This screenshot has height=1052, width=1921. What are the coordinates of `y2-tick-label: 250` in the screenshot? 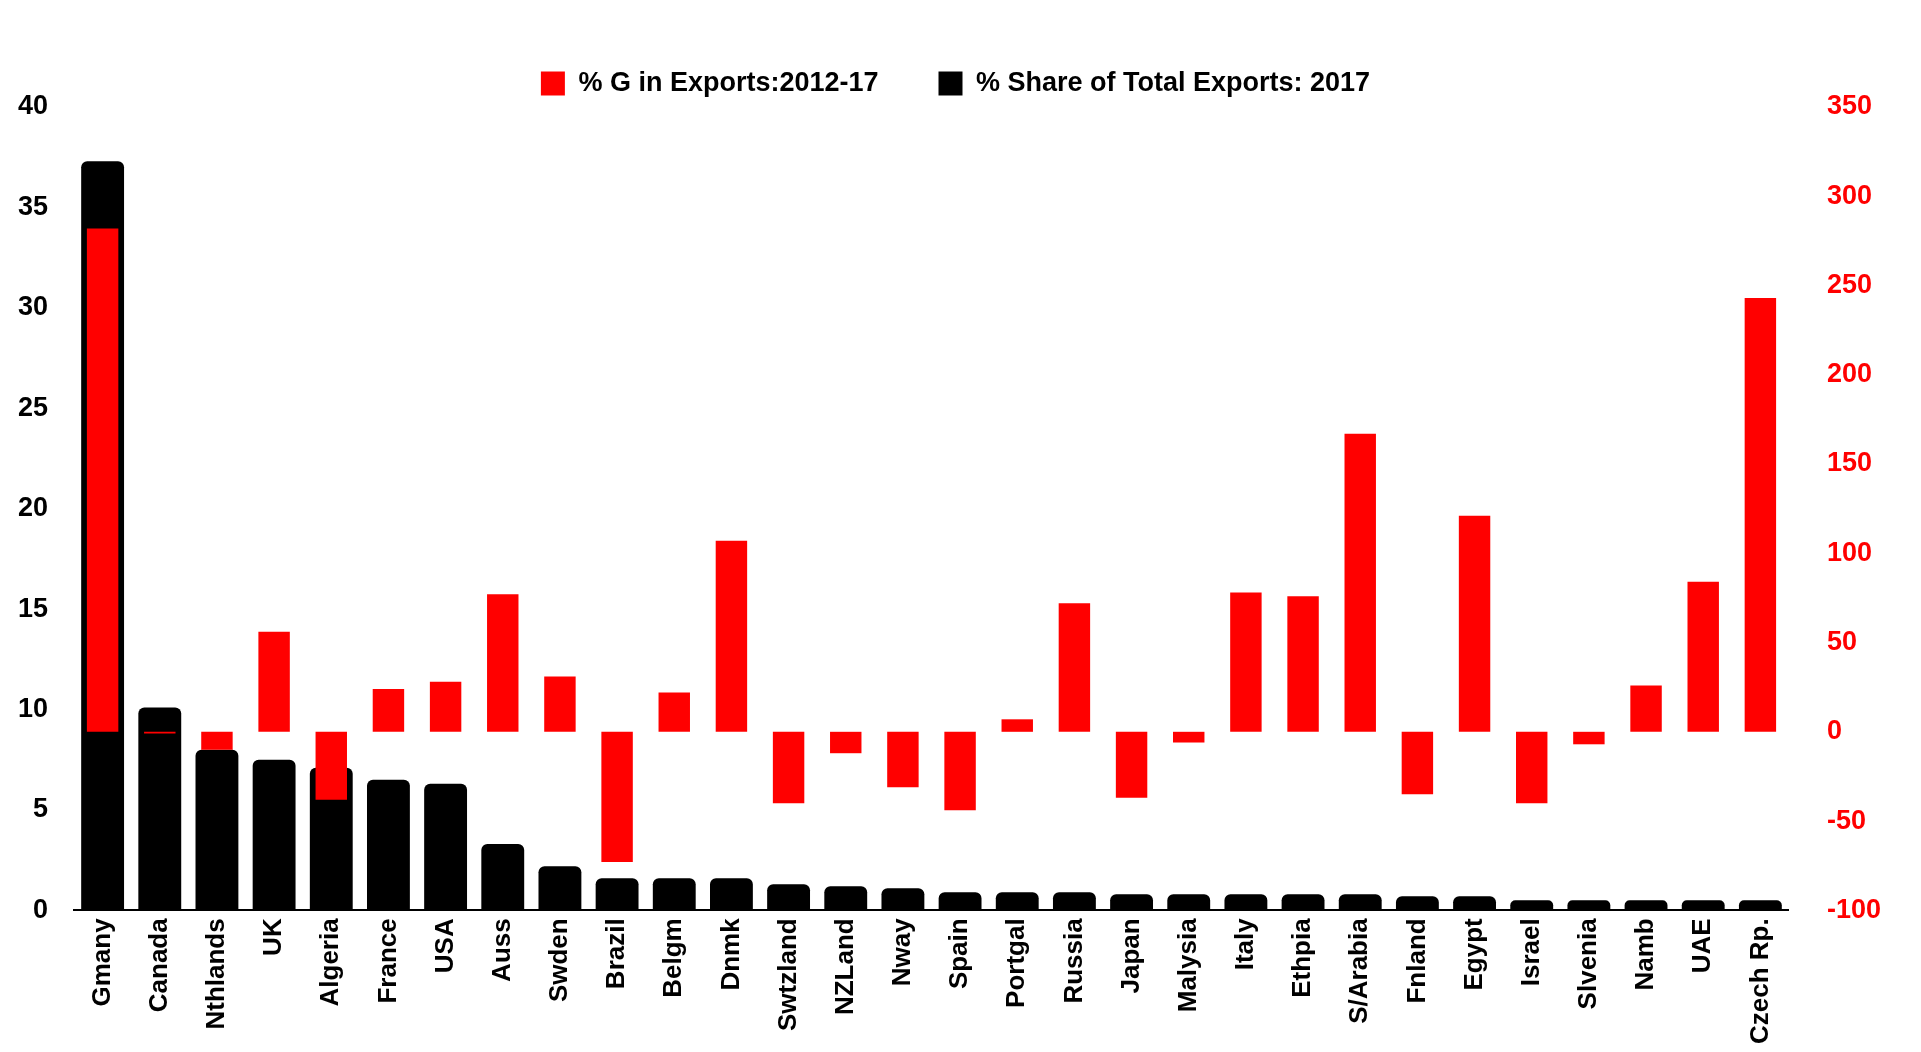 It's located at (1849, 283).